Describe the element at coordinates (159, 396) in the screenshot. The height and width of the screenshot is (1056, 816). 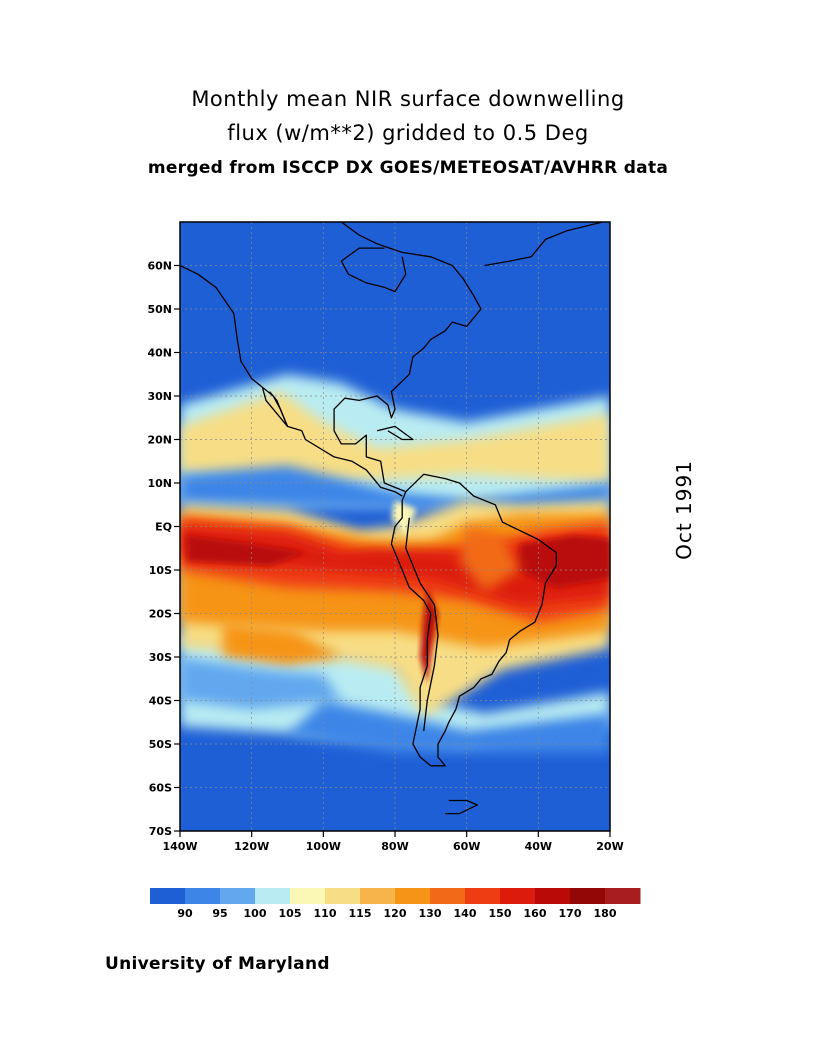
I see `lat-tick-label: 30N` at that location.